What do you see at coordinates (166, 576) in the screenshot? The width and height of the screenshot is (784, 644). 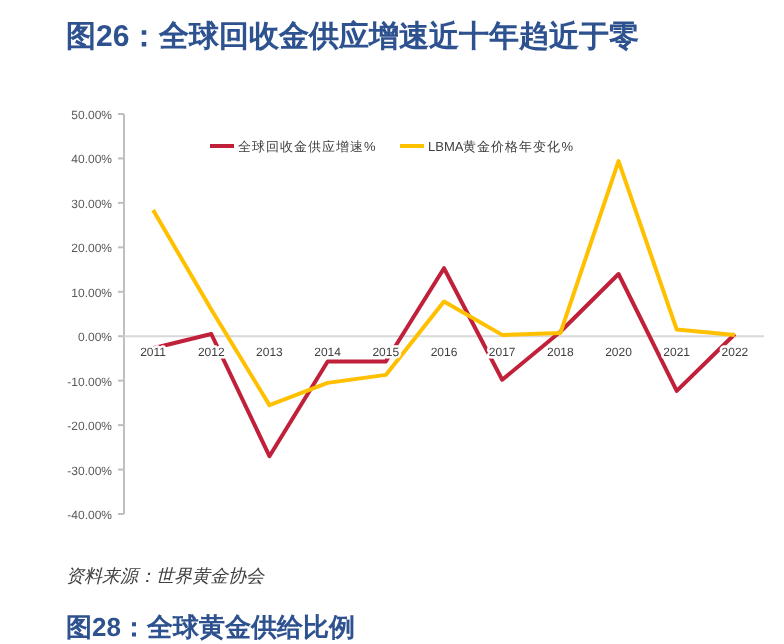 I see `text: 资料来源：世界黄金协会` at bounding box center [166, 576].